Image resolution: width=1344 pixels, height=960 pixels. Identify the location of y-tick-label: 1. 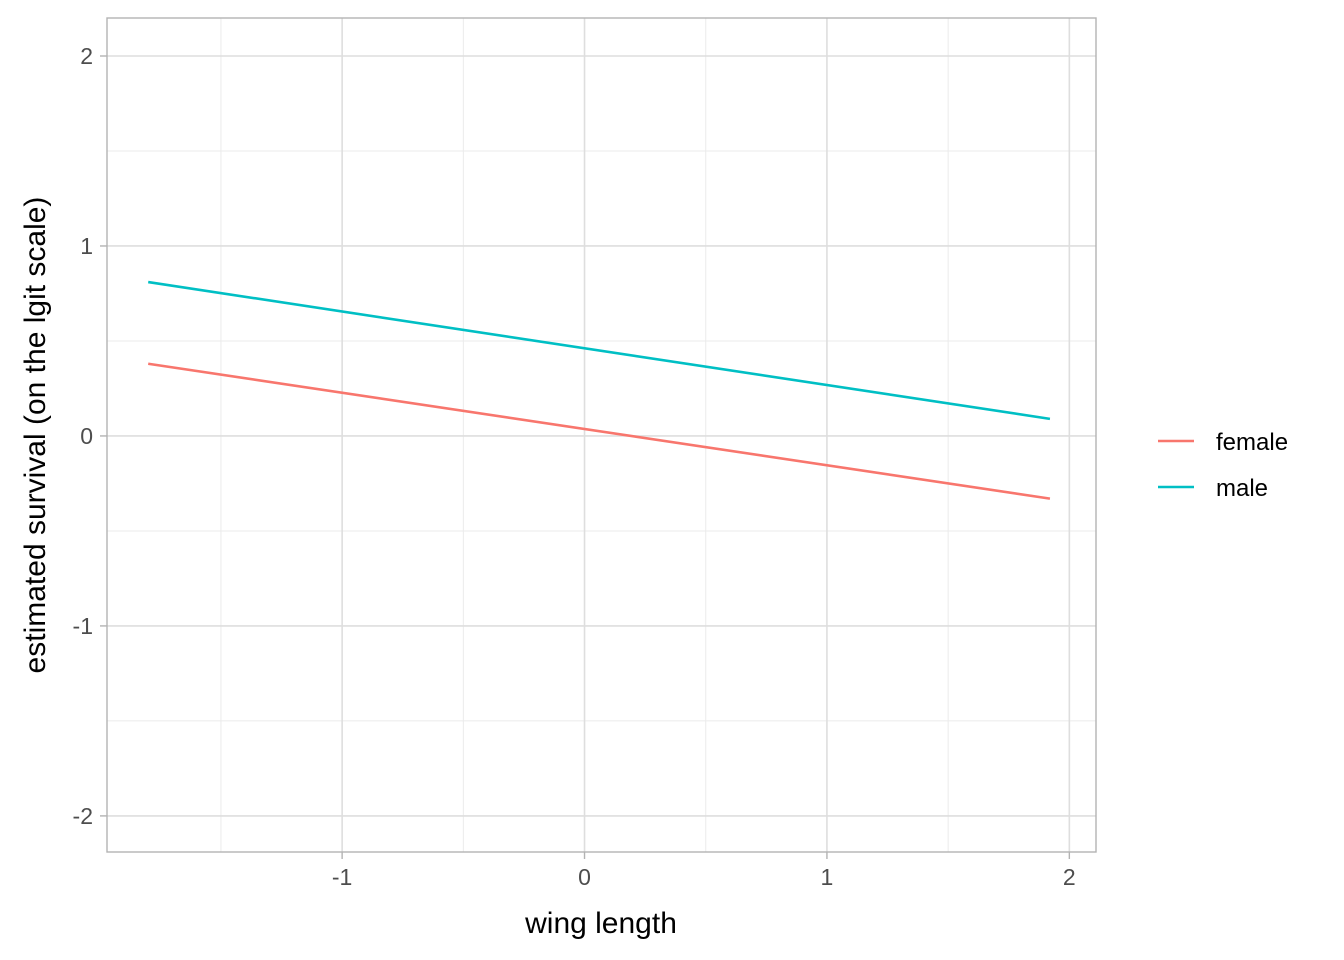
(86, 246).